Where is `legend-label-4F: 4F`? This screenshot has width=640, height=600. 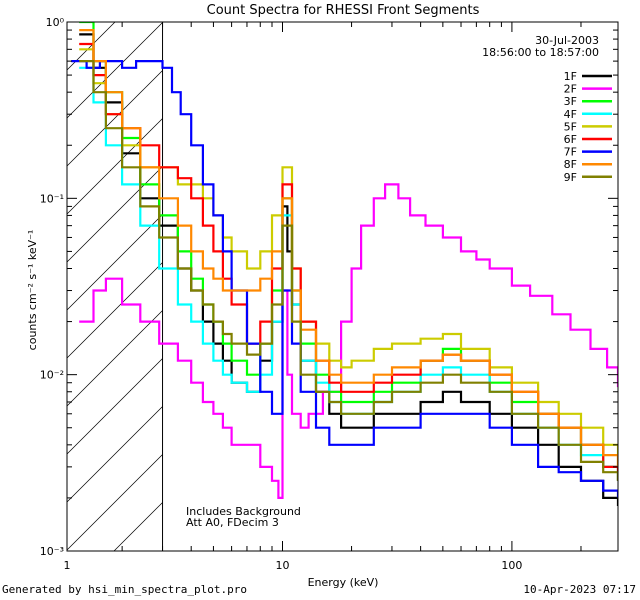 legend-label-4F: 4F is located at coordinates (570, 114).